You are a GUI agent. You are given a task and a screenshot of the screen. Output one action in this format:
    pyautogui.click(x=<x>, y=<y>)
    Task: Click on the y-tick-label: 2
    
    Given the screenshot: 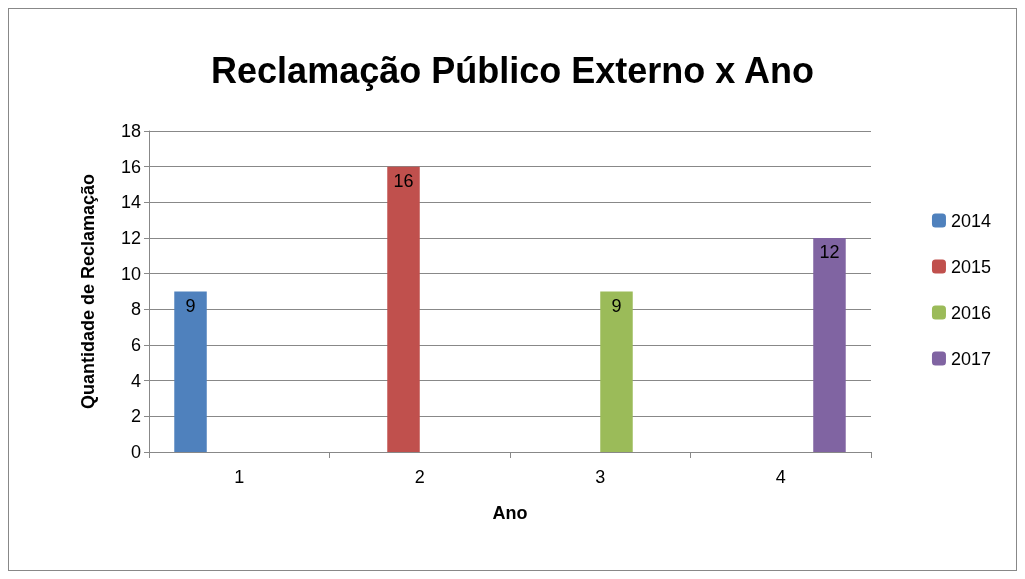 What is the action you would take?
    pyautogui.click(x=135, y=416)
    